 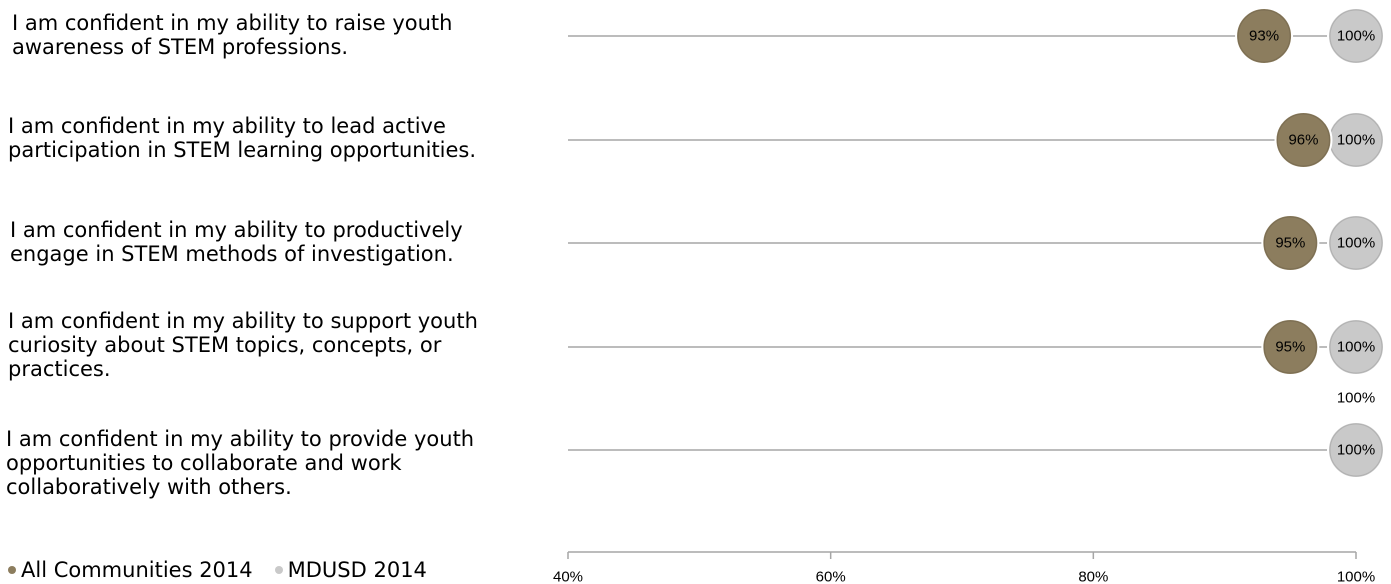 What do you see at coordinates (1356, 140) in the screenshot?
I see `data-label-mdusd-2: 100%` at bounding box center [1356, 140].